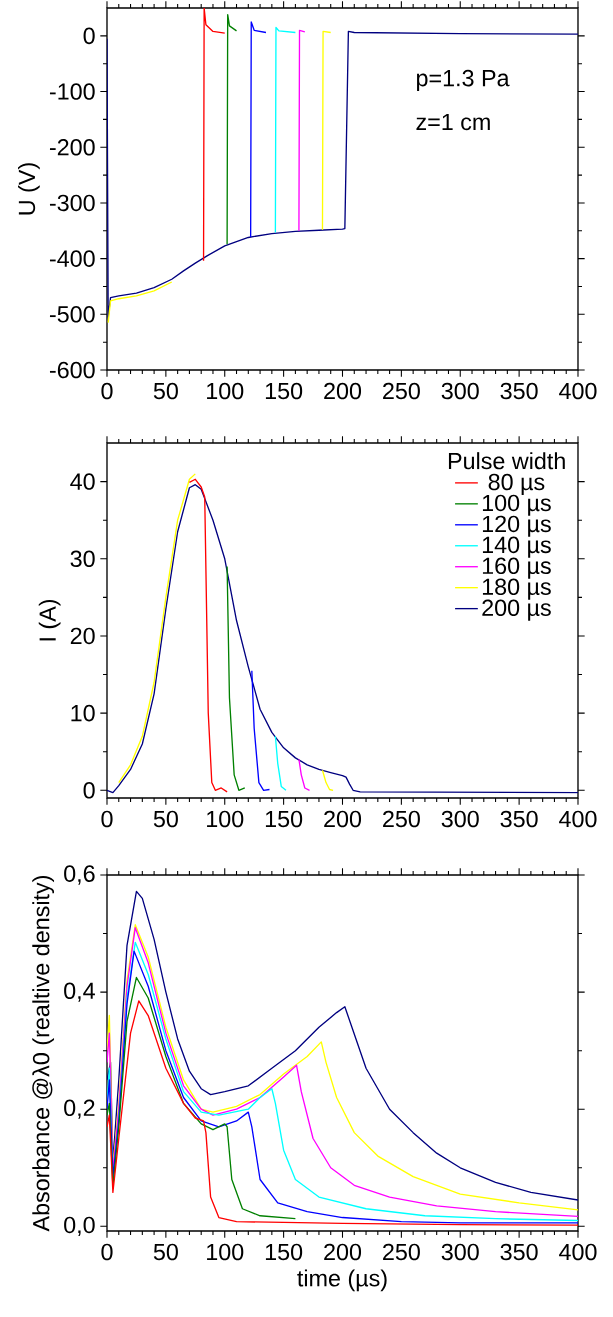 The image size is (613, 1317). Describe the element at coordinates (82, 559) in the screenshot. I see `y-tick-label: 30` at that location.